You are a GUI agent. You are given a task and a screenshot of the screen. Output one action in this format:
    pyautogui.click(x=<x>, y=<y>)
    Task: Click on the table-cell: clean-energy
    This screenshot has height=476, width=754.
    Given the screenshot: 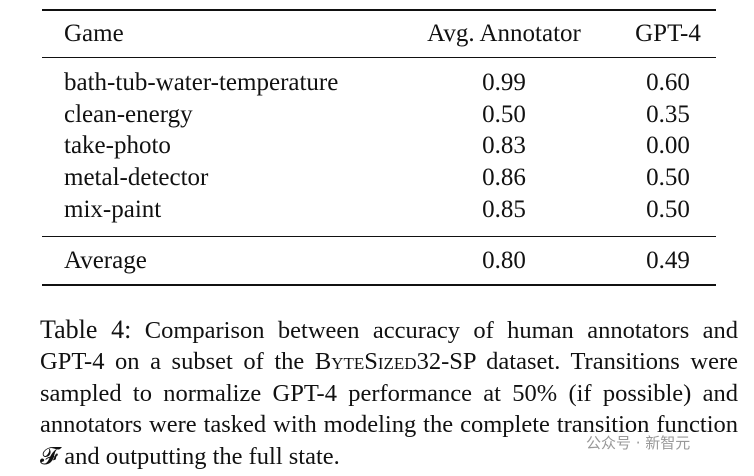 What is the action you would take?
    pyautogui.click(x=128, y=114)
    